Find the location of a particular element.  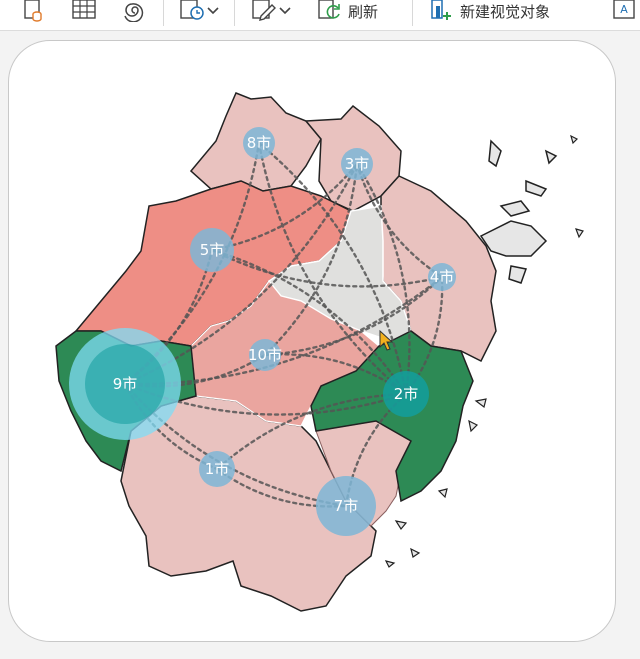

text-box-button: A is located at coordinates (624, 11).